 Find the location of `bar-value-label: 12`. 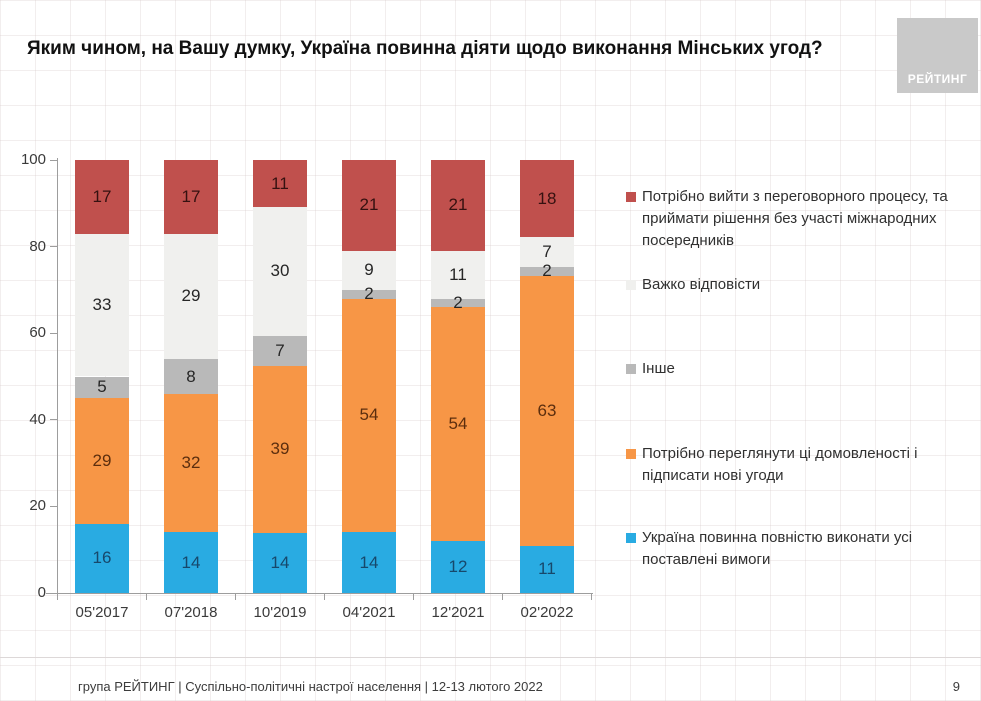

bar-value-label: 12 is located at coordinates (458, 567).